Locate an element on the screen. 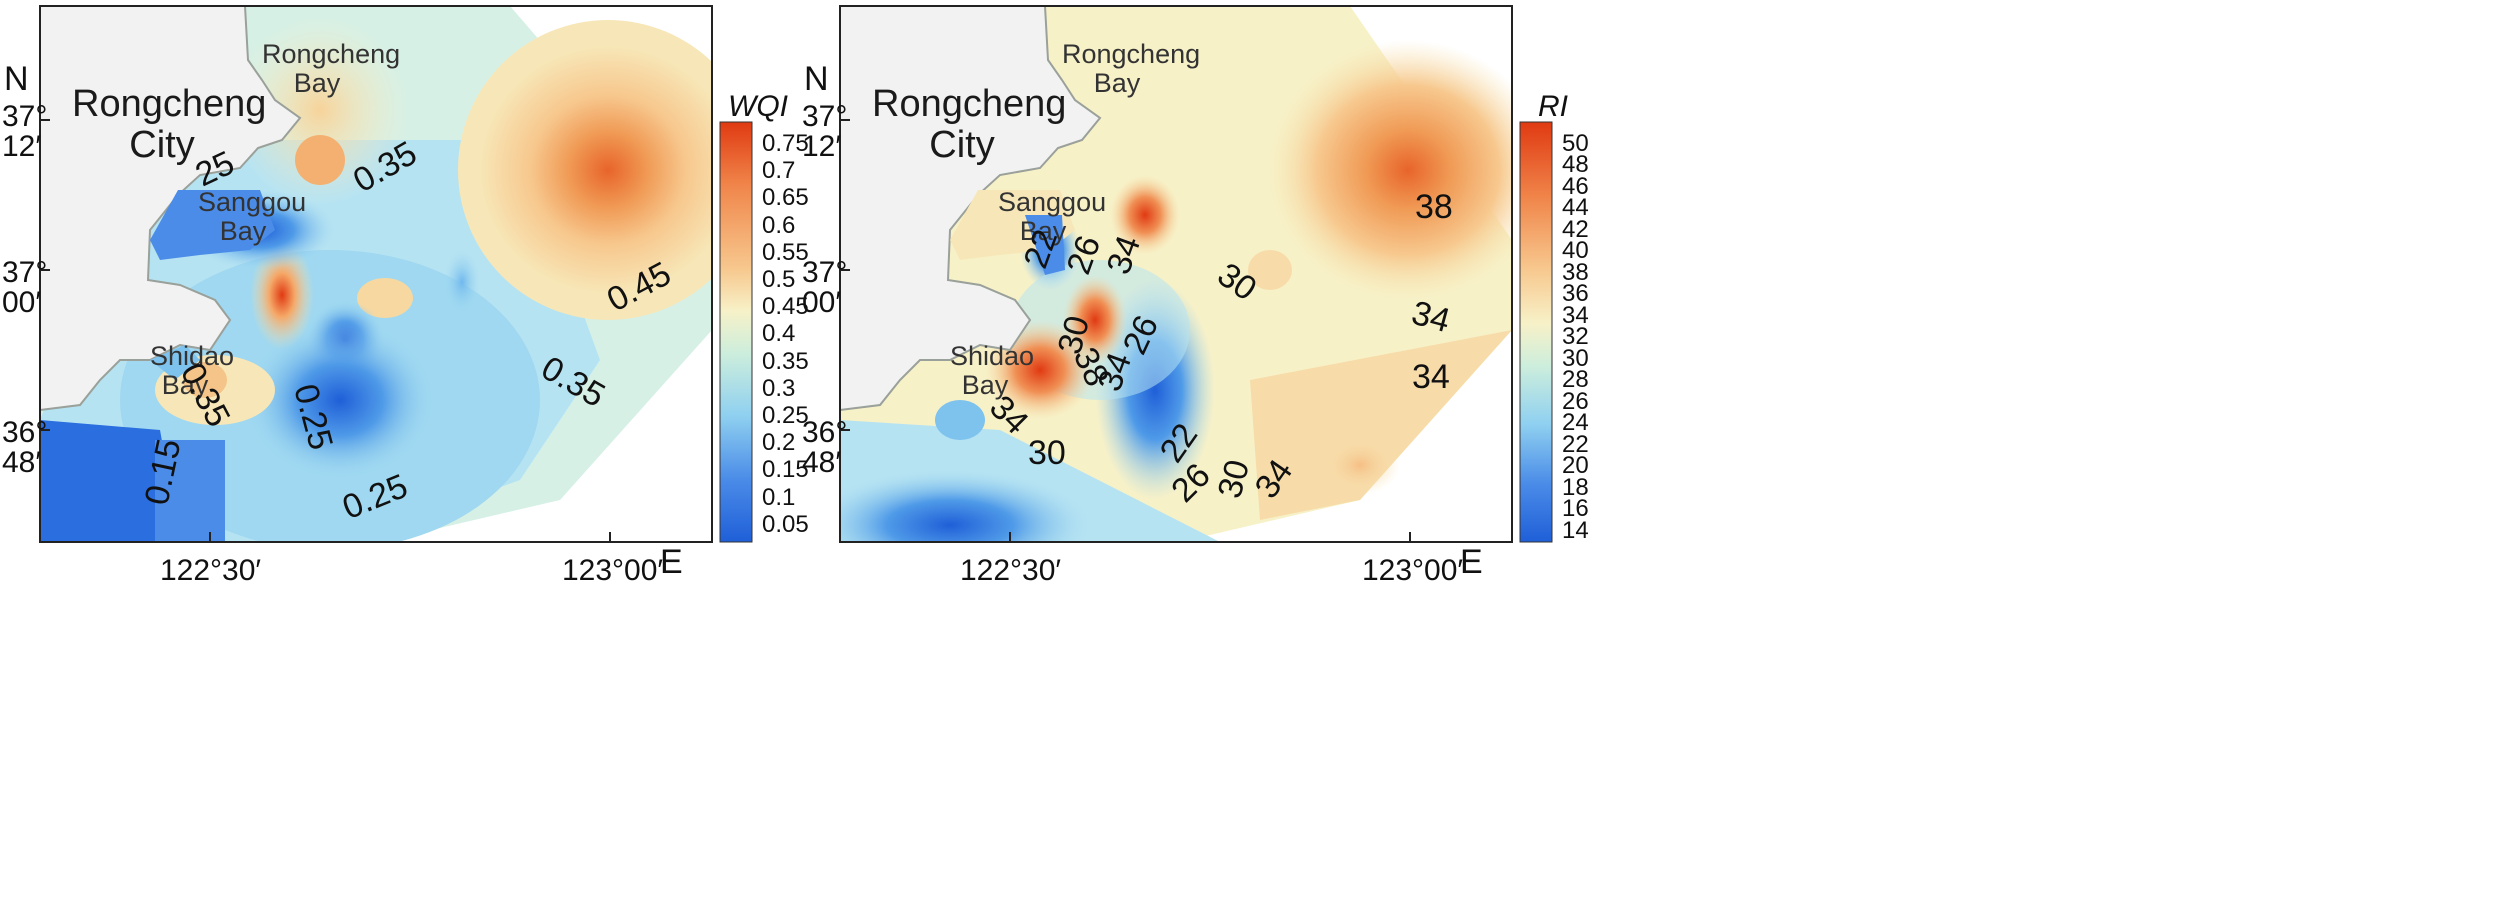 The width and height of the screenshot is (2500, 909). colorbar-tick-label: 44 is located at coordinates (1575, 208).